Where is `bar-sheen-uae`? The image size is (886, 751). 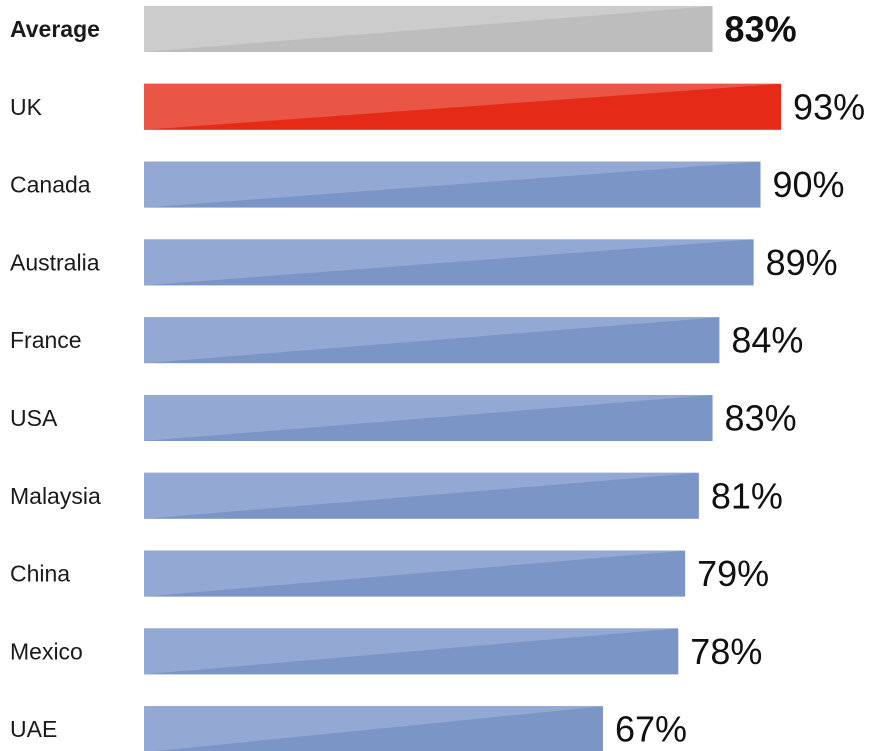 bar-sheen-uae is located at coordinates (373, 728).